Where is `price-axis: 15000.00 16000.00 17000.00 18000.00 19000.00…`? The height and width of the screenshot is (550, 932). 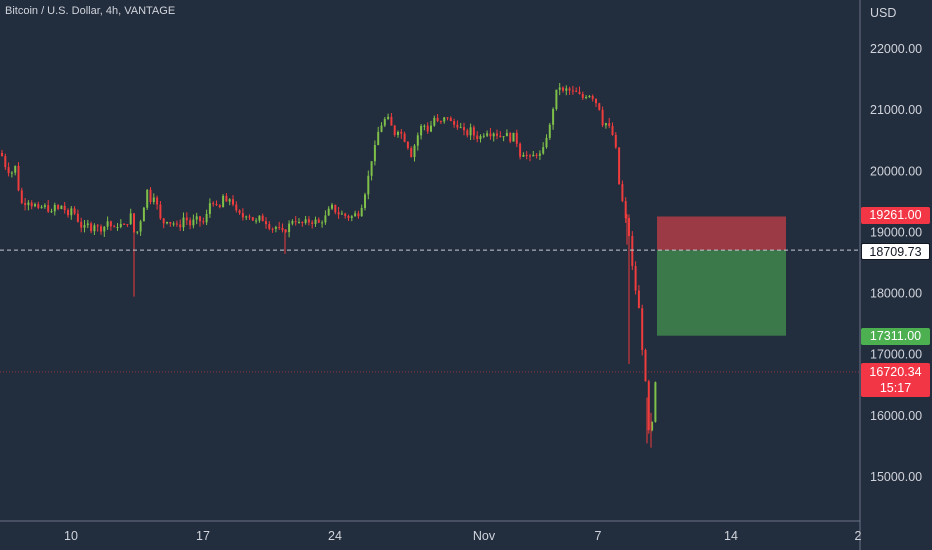
price-axis: 15000.00 16000.00 17000.00 18000.00 19000.00… is located at coordinates (896, 263).